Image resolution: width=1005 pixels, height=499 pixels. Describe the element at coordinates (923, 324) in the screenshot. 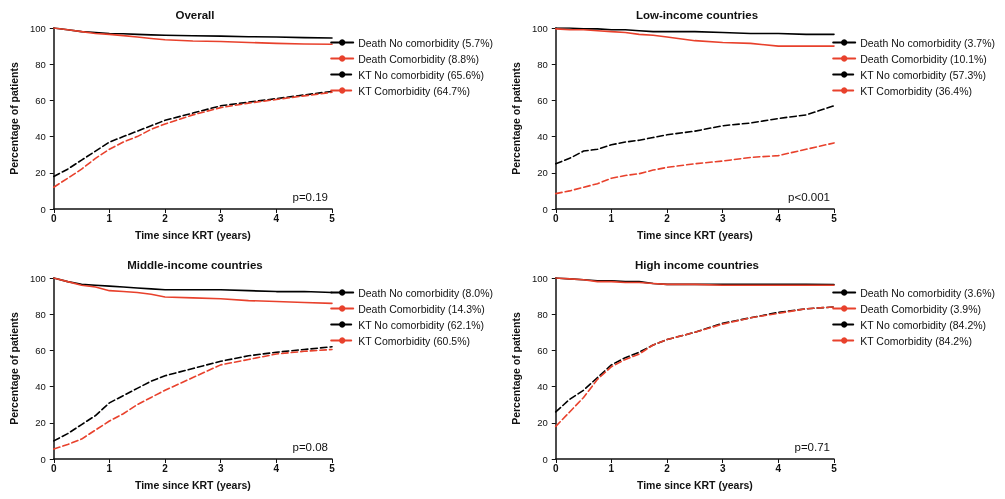

I see `legend-label: KT No comorbidity (84.2%)` at that location.